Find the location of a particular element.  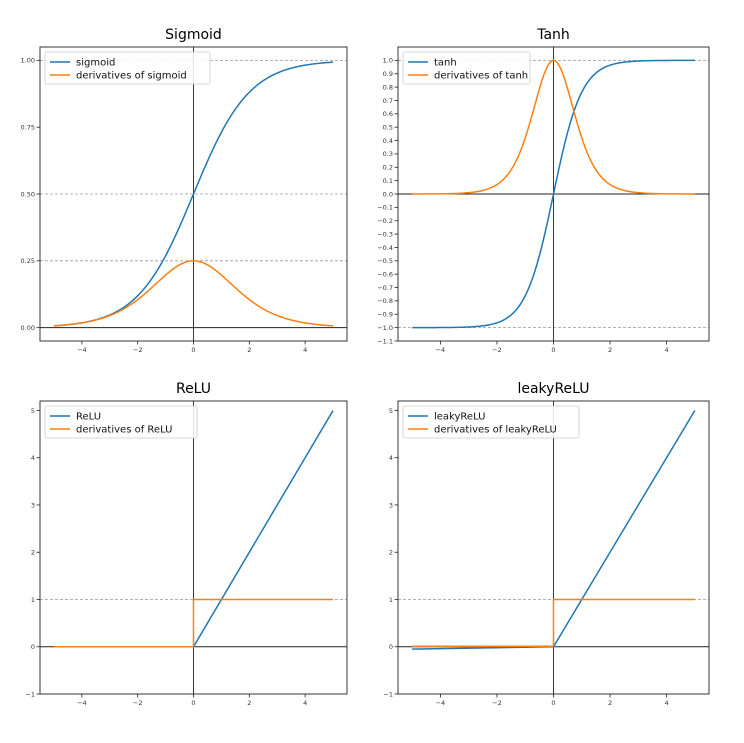

series-line-derivatives-of-relu is located at coordinates (193, 623).